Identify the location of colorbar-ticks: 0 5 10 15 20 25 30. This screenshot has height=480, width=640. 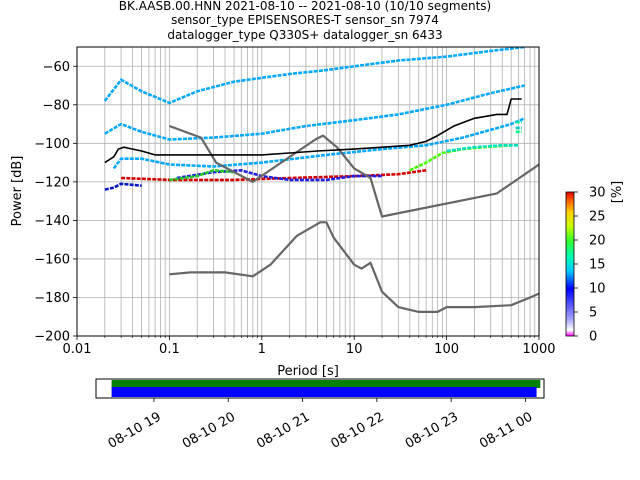
(590, 265).